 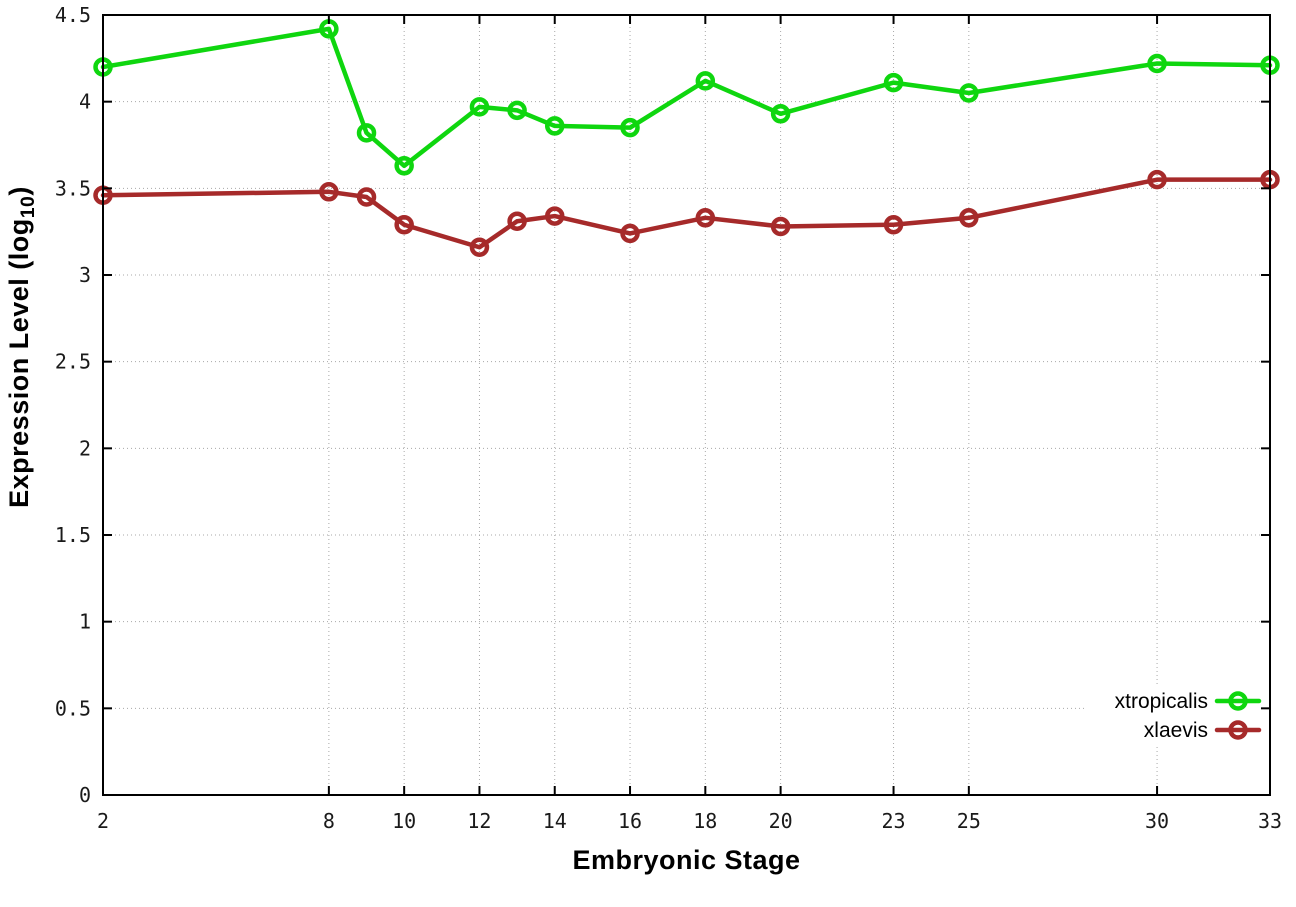 What do you see at coordinates (630, 821) in the screenshot?
I see `x-tick-label-16: 16` at bounding box center [630, 821].